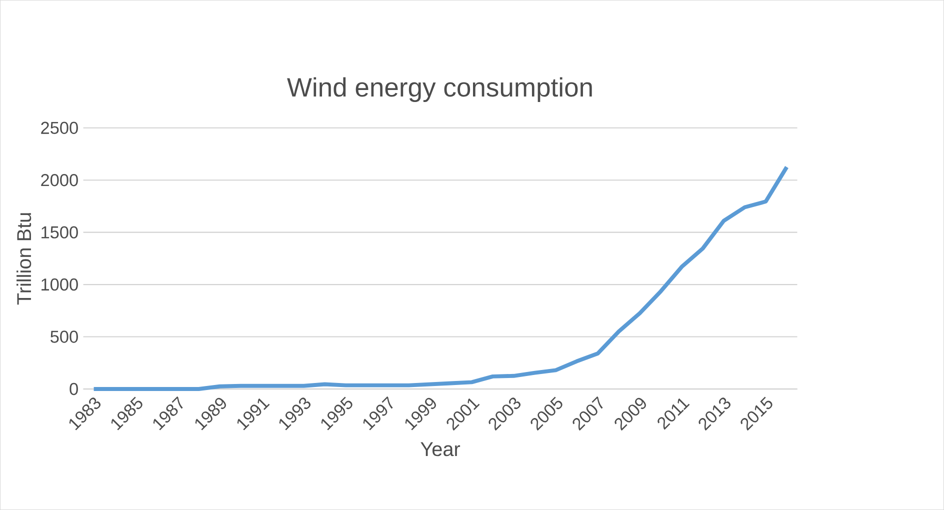 The width and height of the screenshot is (944, 510). What do you see at coordinates (59, 128) in the screenshot?
I see `y-tick-label: 2500` at bounding box center [59, 128].